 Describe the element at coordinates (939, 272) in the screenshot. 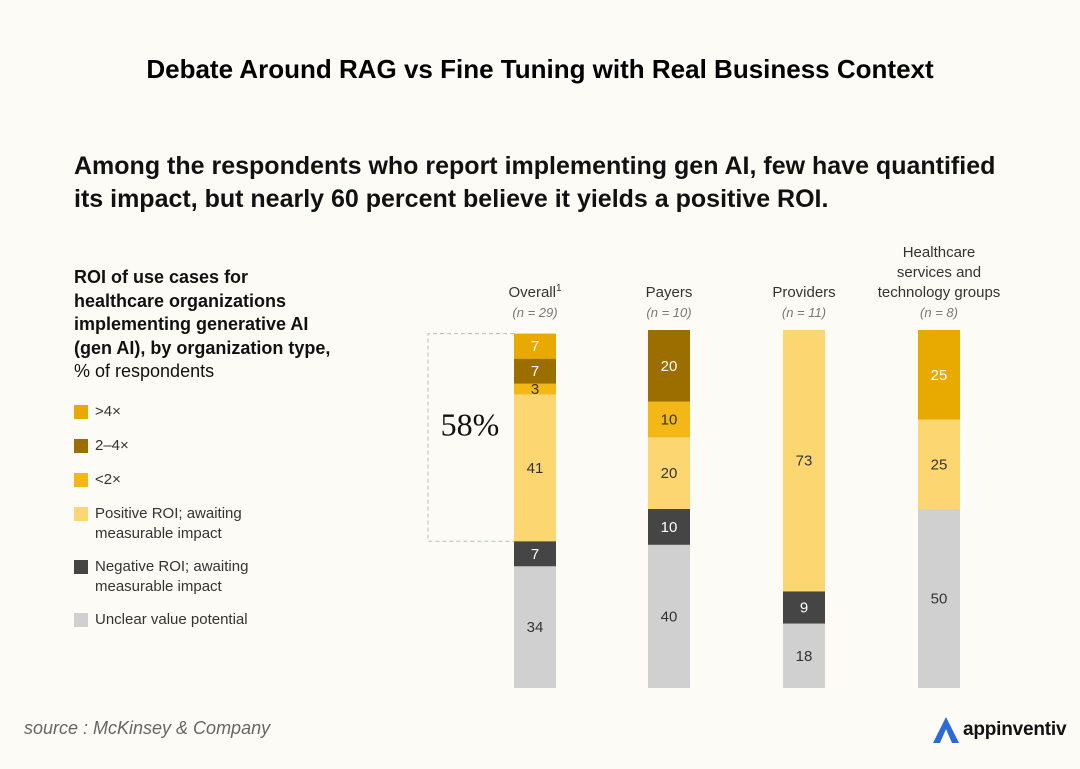

I see `category-label: services and` at that location.